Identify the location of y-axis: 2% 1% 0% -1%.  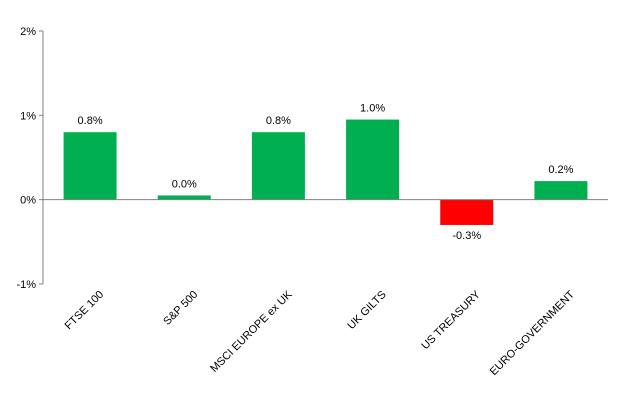
(30, 158).